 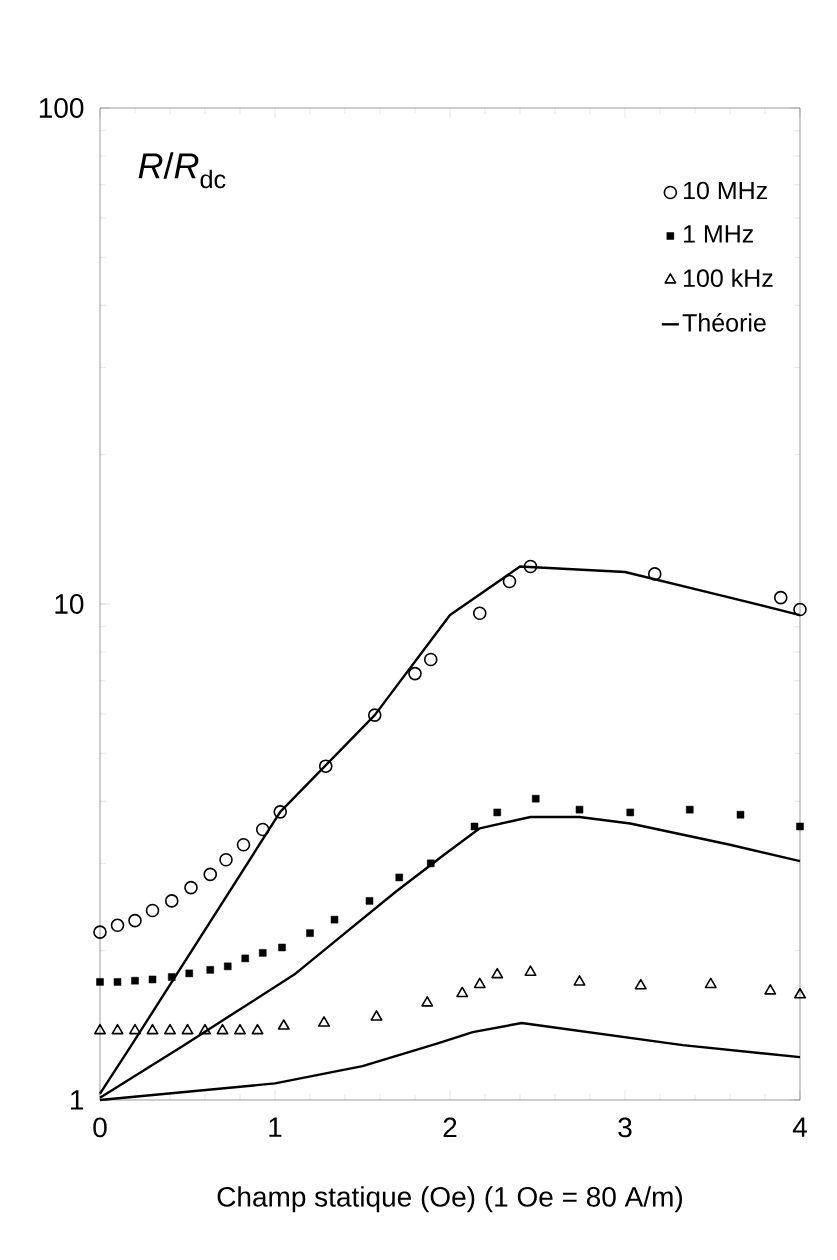 I want to click on x-axis-title: Champ statique (Oe) (1 Oe = 80 A/m), so click(x=450, y=1199).